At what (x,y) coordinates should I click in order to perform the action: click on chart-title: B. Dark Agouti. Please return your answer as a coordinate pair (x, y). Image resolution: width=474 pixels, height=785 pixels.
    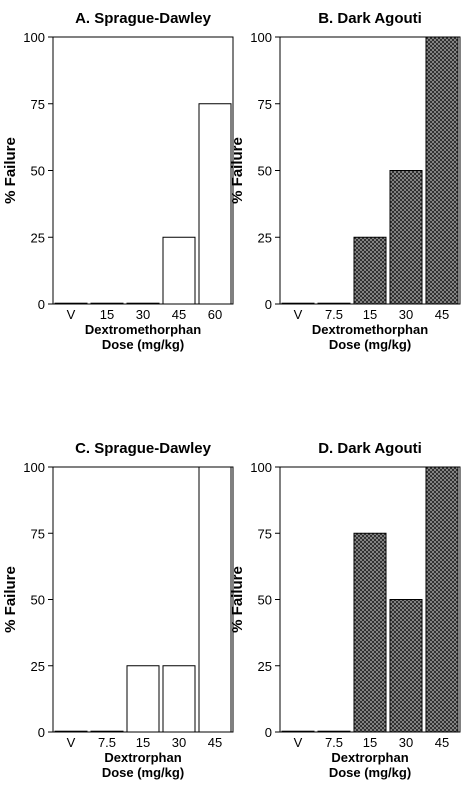
    Looking at the image, I should click on (370, 18).